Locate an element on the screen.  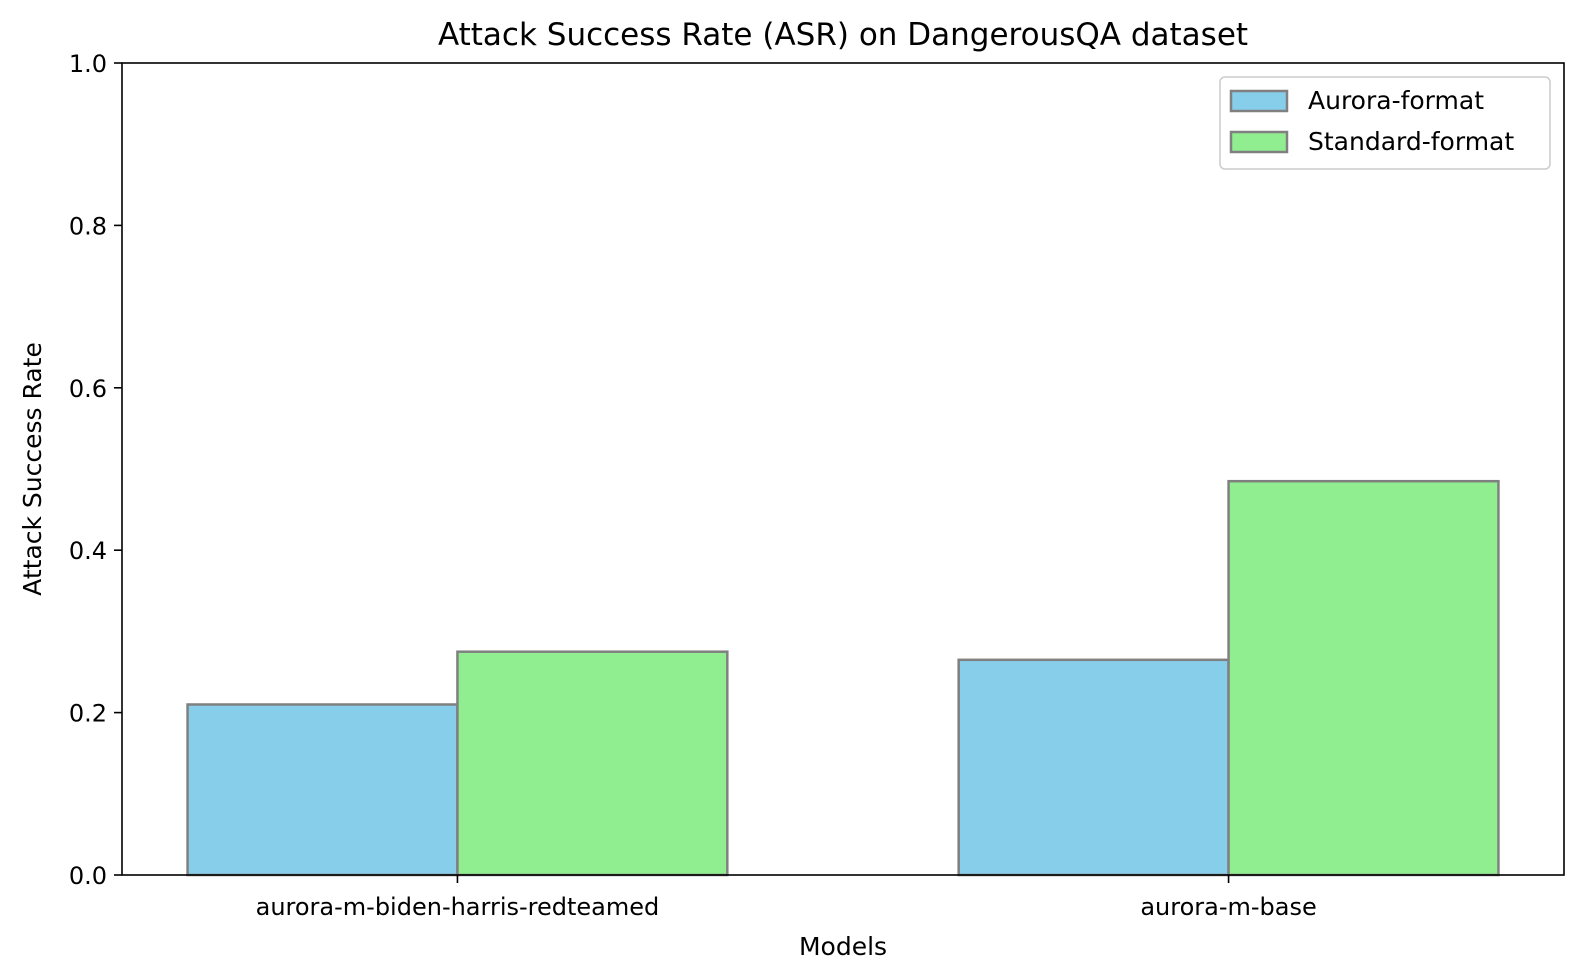
x-tick-label: aurora-m-biden-harris-redteamed is located at coordinates (458, 907).